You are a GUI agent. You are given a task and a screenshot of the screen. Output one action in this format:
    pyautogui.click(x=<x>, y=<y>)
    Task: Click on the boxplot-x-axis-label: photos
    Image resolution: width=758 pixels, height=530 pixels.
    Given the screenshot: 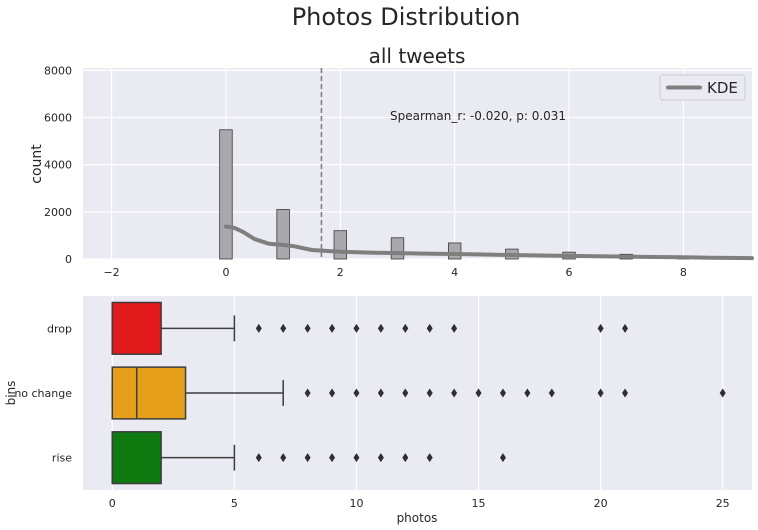 What is the action you would take?
    pyautogui.click(x=417, y=518)
    